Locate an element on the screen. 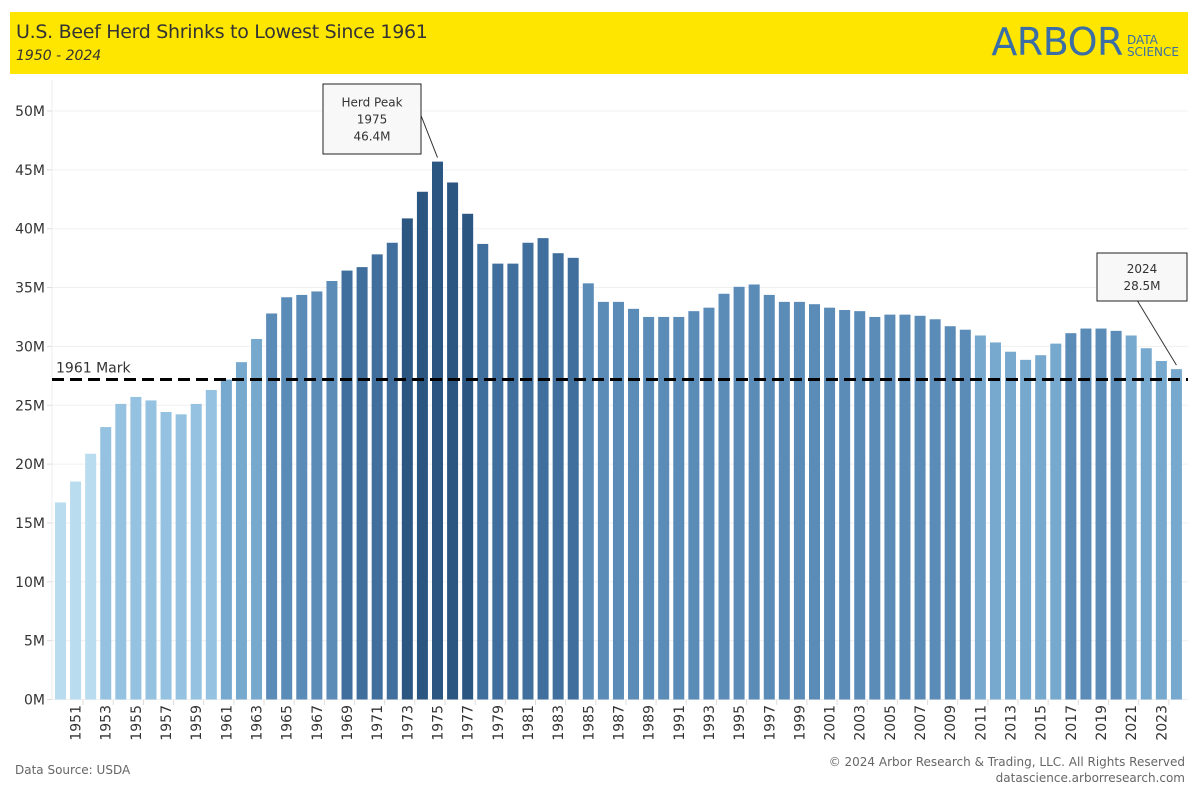 This screenshot has height=800, width=1200. bar-2015 is located at coordinates (1041, 527).